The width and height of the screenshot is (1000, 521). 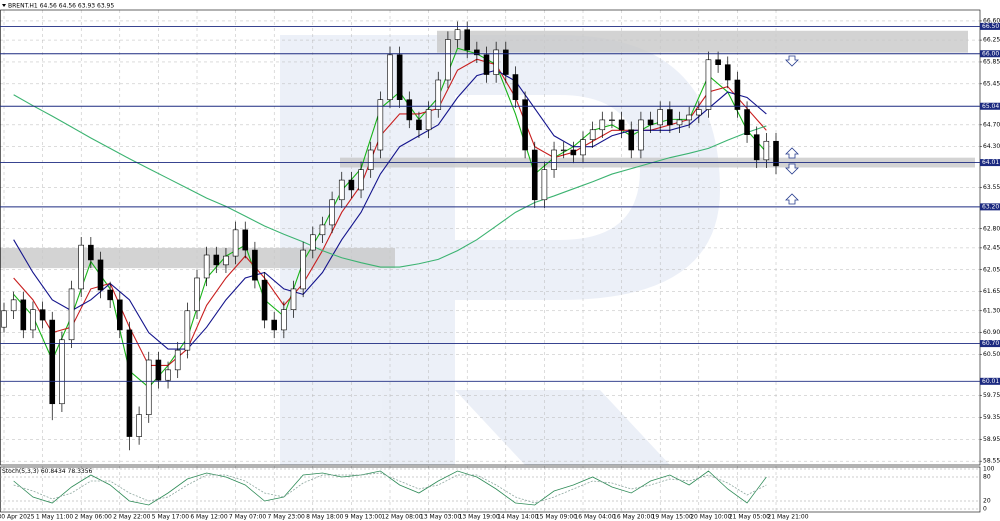 What do you see at coordinates (787, 517) in the screenshot?
I see `x-tick-label: 21 May 21:00` at bounding box center [787, 517].